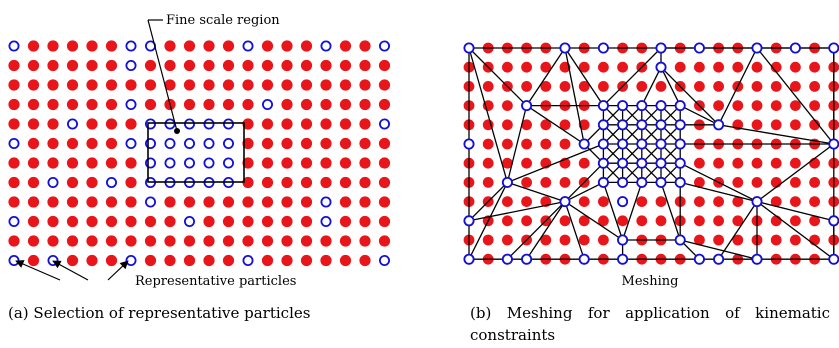 This screenshot has width=839, height=348. Describe the element at coordinates (223, 20) in the screenshot. I see `fine-scale-region-label: Fine scale region` at that location.